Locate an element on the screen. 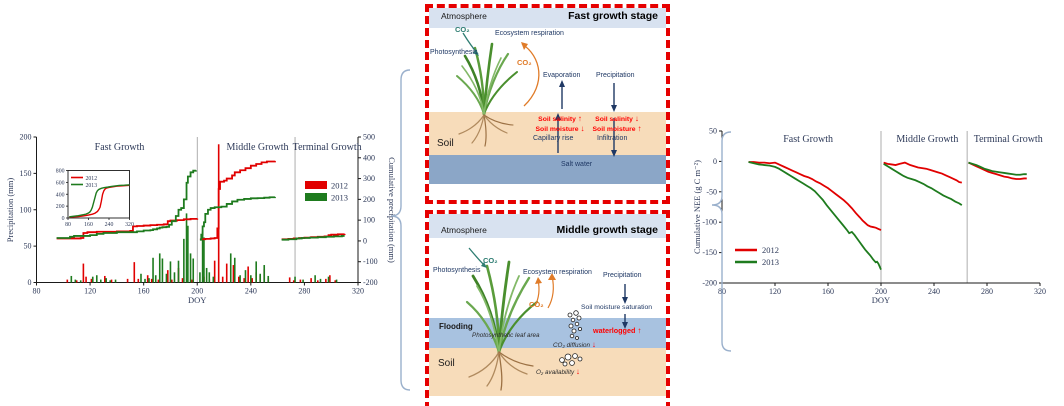 The height and width of the screenshot is (406, 1064). flooding-label: Flooding is located at coordinates (456, 326).